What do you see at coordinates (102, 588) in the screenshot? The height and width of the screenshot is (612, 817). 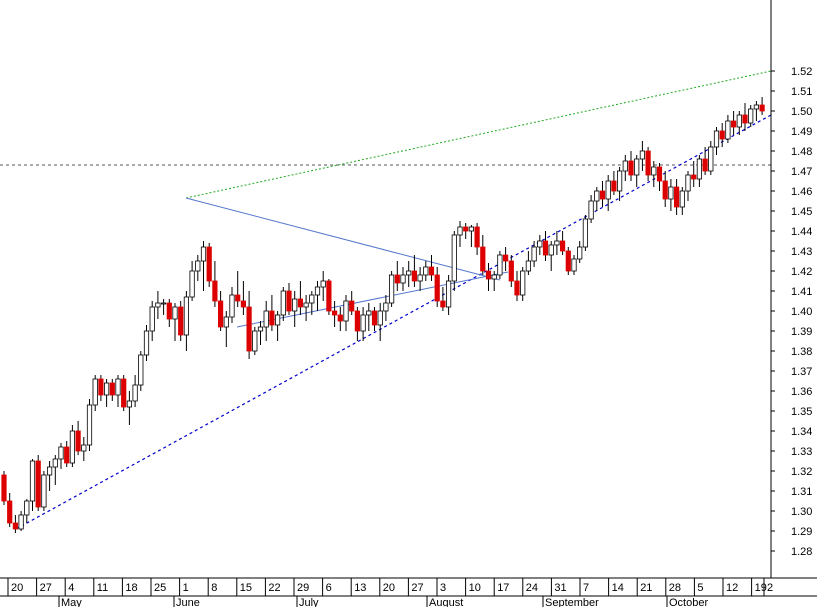 I see `x-tick-label: 11` at bounding box center [102, 588].